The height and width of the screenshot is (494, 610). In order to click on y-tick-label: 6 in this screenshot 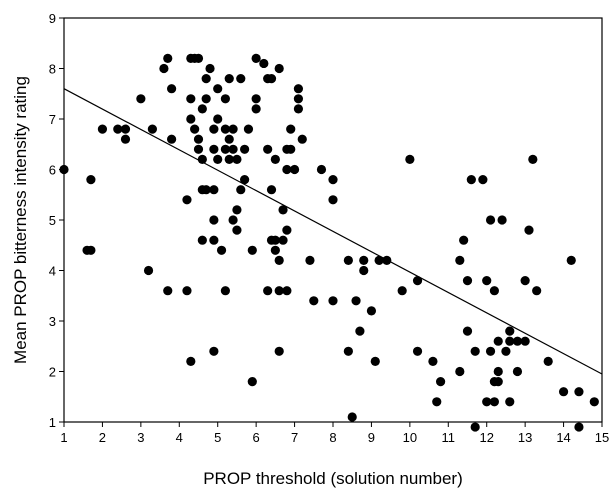, I will do `click(52, 170)`.